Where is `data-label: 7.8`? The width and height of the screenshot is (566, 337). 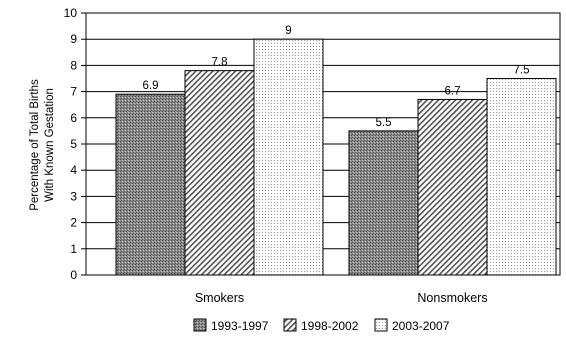 data-label: 7.8 is located at coordinates (220, 63).